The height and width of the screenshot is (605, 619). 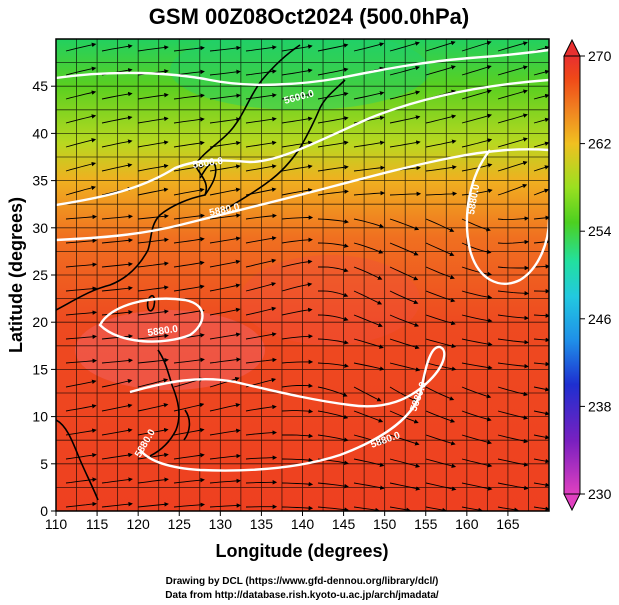 I want to click on contour-label: 5800.0, so click(x=208, y=163).